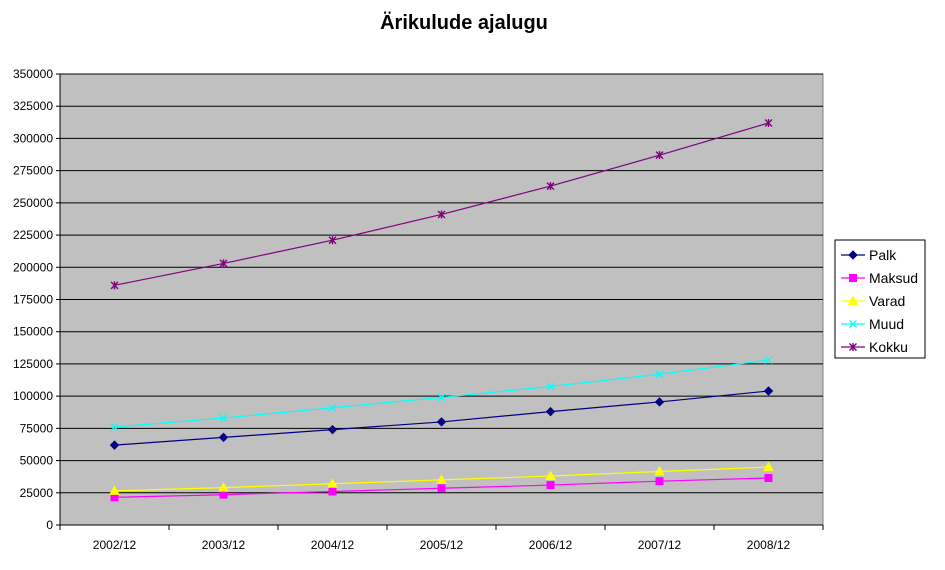  Describe the element at coordinates (37, 493) in the screenshot. I see `y-tick-label: 25000` at that location.